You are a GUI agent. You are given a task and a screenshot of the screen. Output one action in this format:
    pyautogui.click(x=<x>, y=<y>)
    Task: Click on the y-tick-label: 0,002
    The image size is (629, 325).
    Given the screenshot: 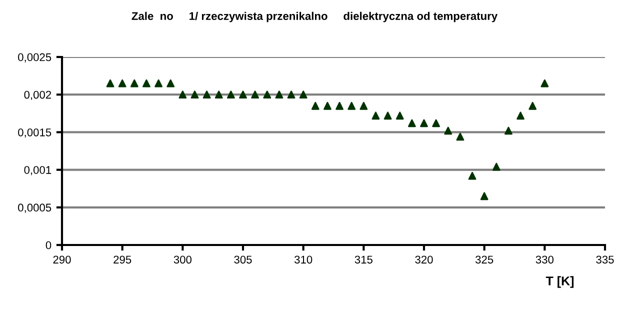 What is the action you would take?
    pyautogui.click(x=38, y=95)
    